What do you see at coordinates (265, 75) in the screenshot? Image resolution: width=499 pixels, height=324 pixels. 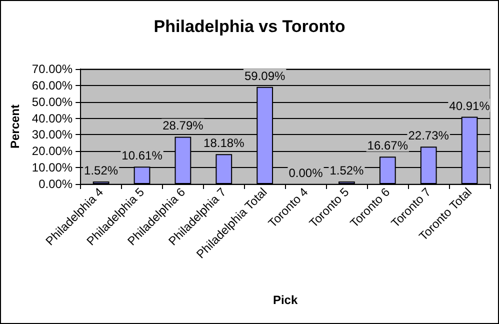 I see `data-label: 59.09%` at bounding box center [265, 75].